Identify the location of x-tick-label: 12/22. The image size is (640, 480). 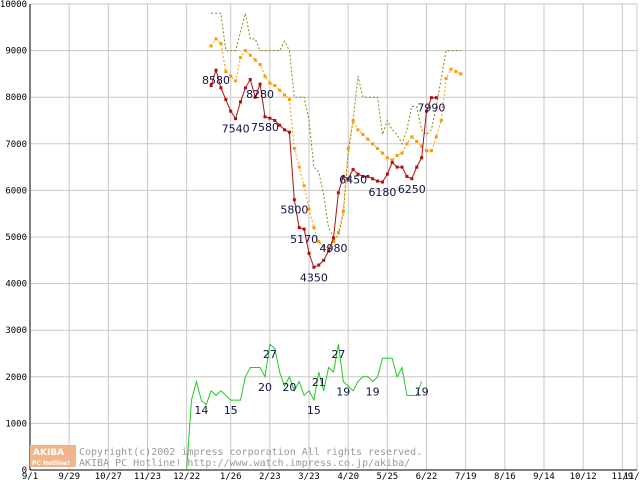
(186, 476).